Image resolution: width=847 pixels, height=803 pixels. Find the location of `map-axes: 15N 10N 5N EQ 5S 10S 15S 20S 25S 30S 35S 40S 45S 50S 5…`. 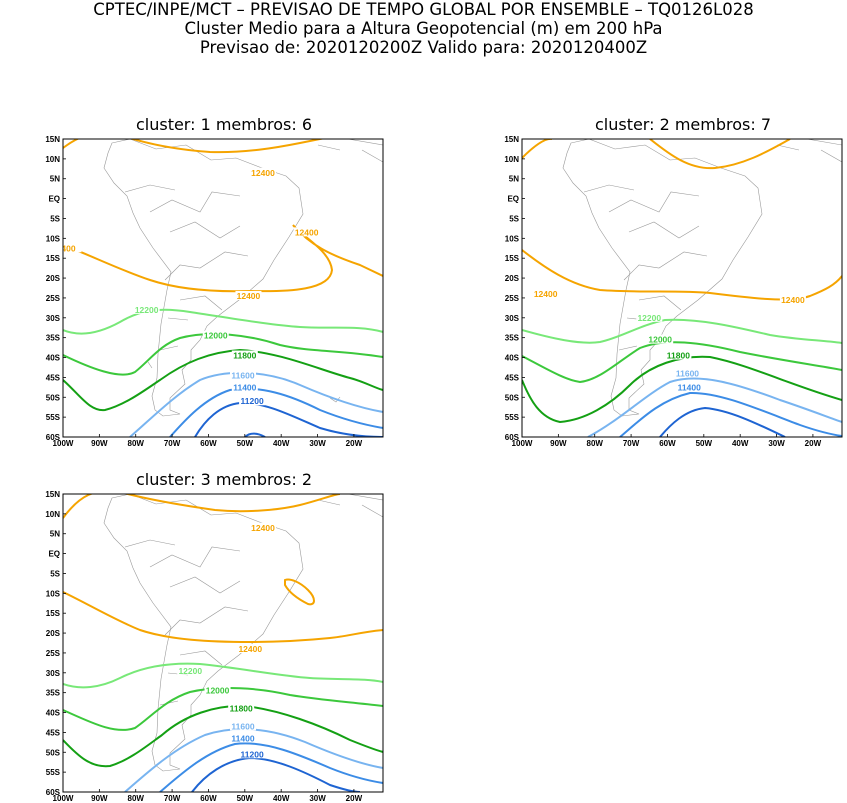

map-axes: 15N 10N 5N EQ 5S 10S 15S 20S 25S 30S 35S 40S 45S 50S 5… is located at coordinates (662, 291).